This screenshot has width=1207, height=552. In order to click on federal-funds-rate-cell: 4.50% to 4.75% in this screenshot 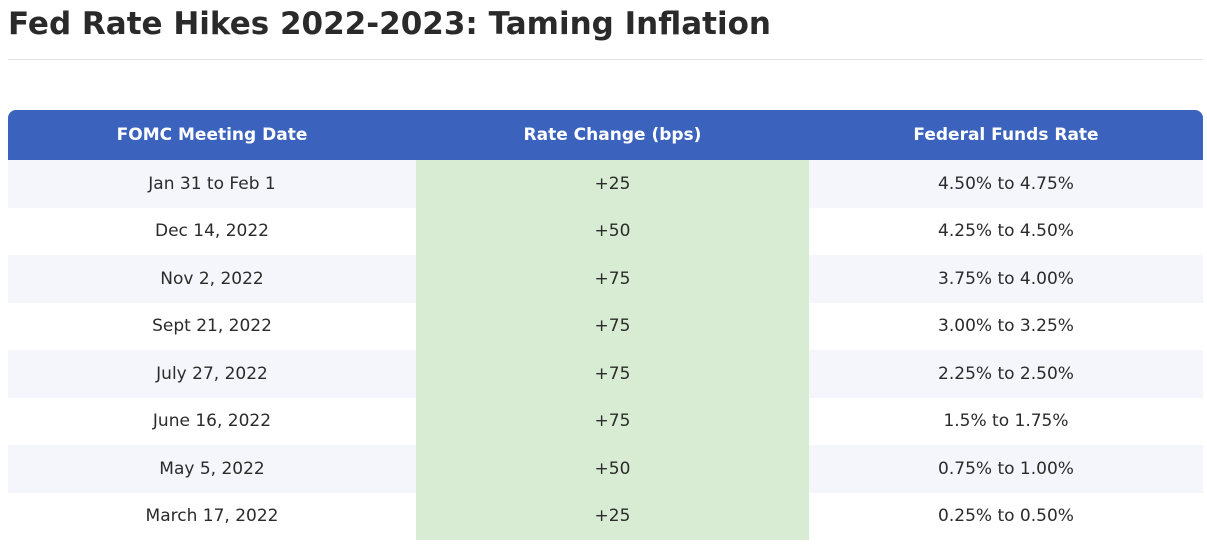, I will do `click(1006, 184)`.